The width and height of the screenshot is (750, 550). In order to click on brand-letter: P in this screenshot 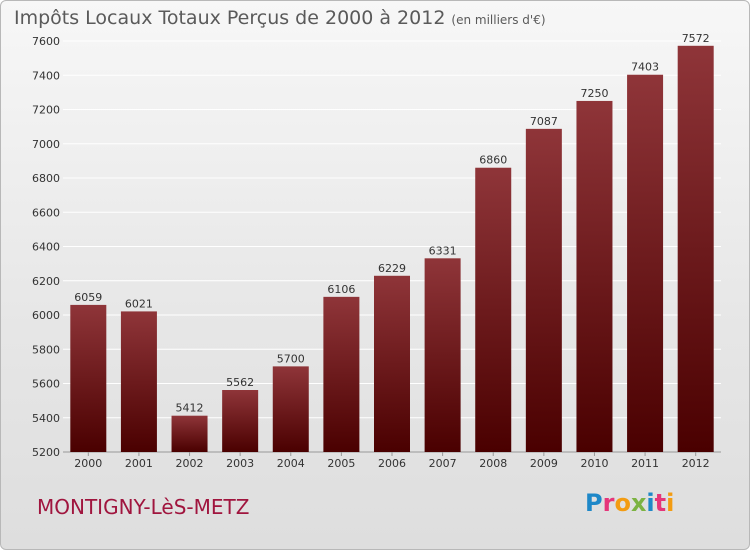, I will do `click(594, 503)`.